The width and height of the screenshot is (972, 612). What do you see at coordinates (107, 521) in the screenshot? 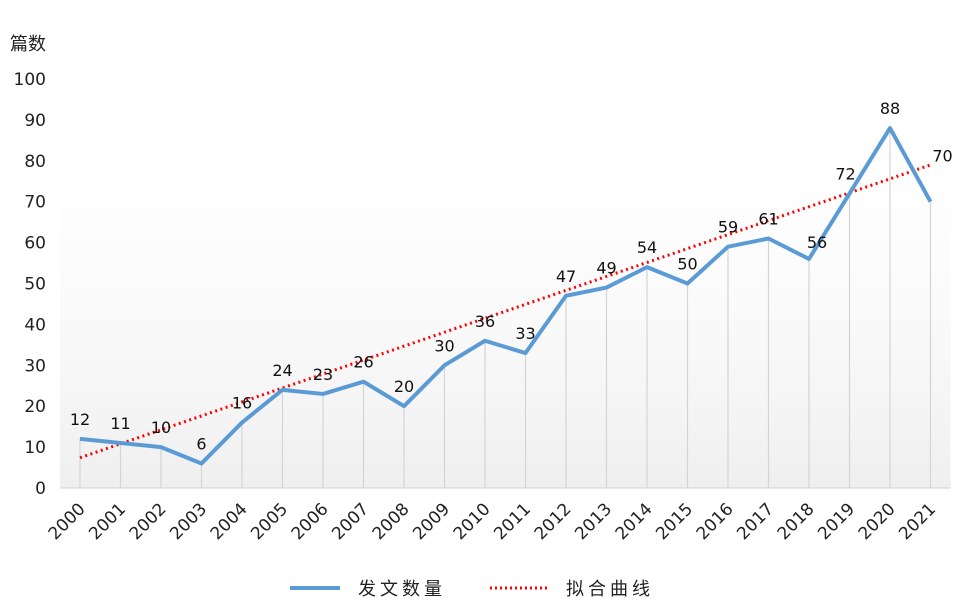
I see `x-tick-label: 2001` at bounding box center [107, 521].